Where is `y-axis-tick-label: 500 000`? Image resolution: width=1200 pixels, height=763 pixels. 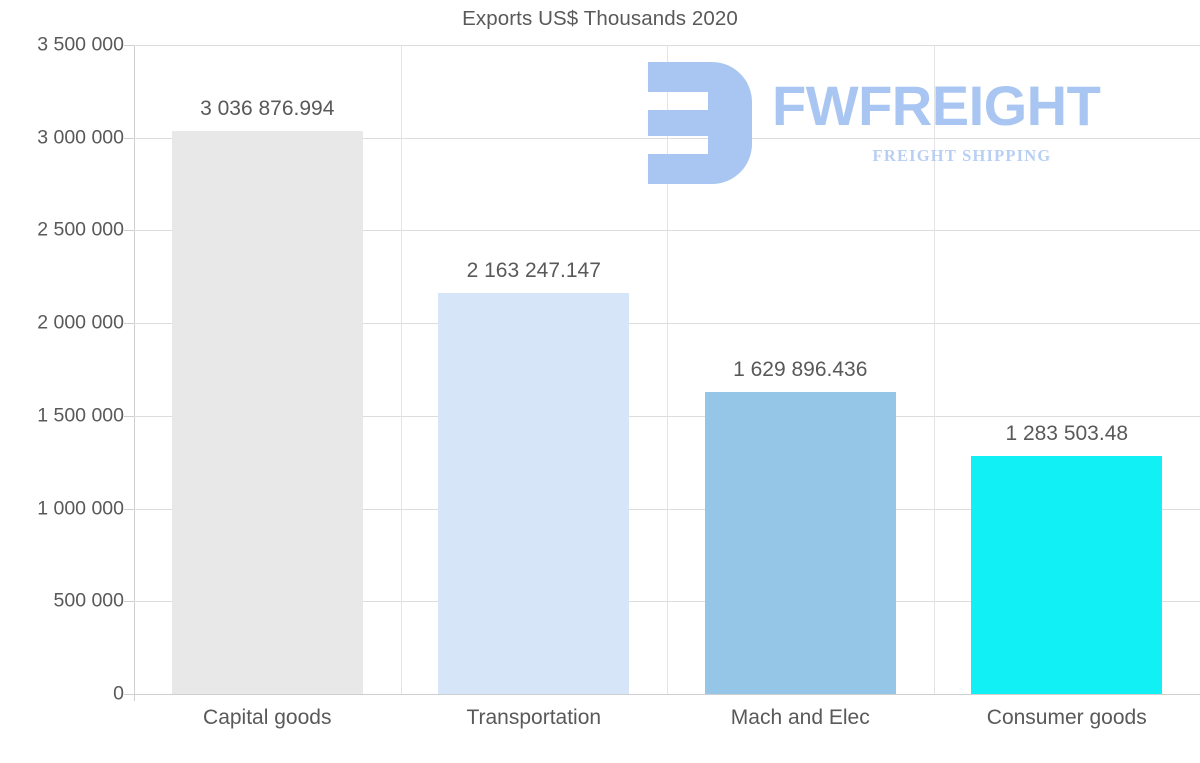
y-axis-tick-label: 500 000 is located at coordinates (89, 600).